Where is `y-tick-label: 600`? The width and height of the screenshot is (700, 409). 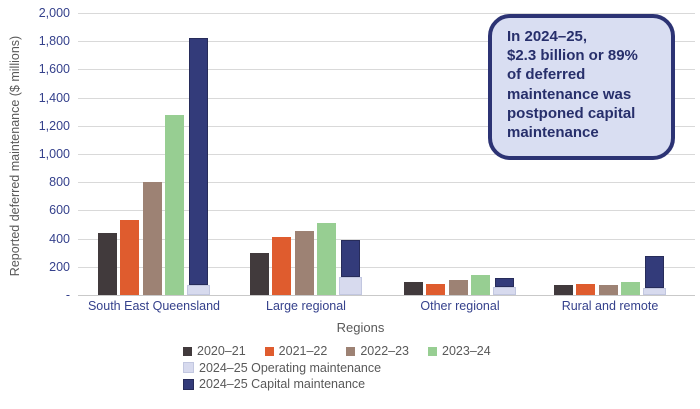 y-tick-label: 600 is located at coordinates (59, 210).